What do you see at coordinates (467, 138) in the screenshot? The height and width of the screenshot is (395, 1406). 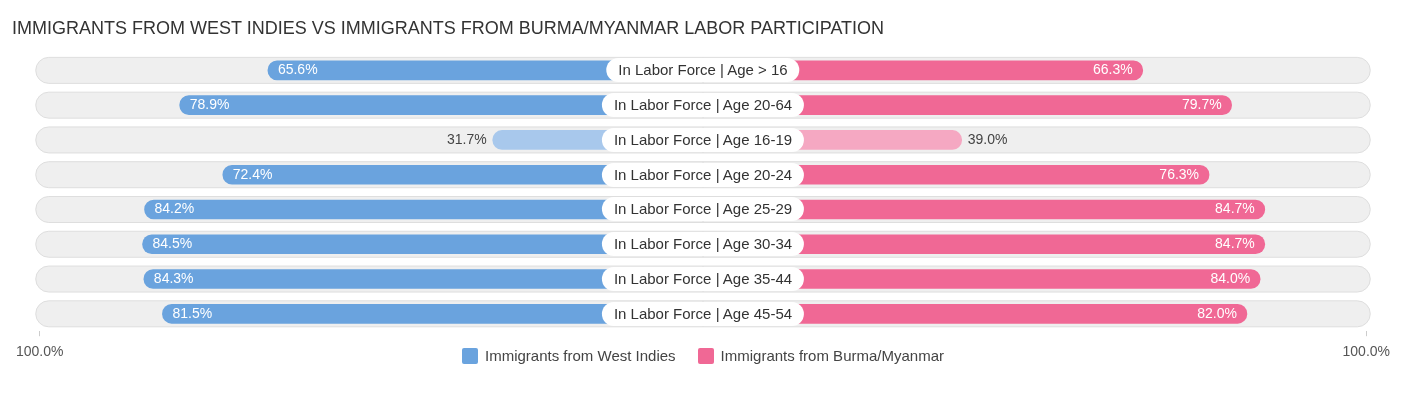 I see `data-label: 31.7%` at bounding box center [467, 138].